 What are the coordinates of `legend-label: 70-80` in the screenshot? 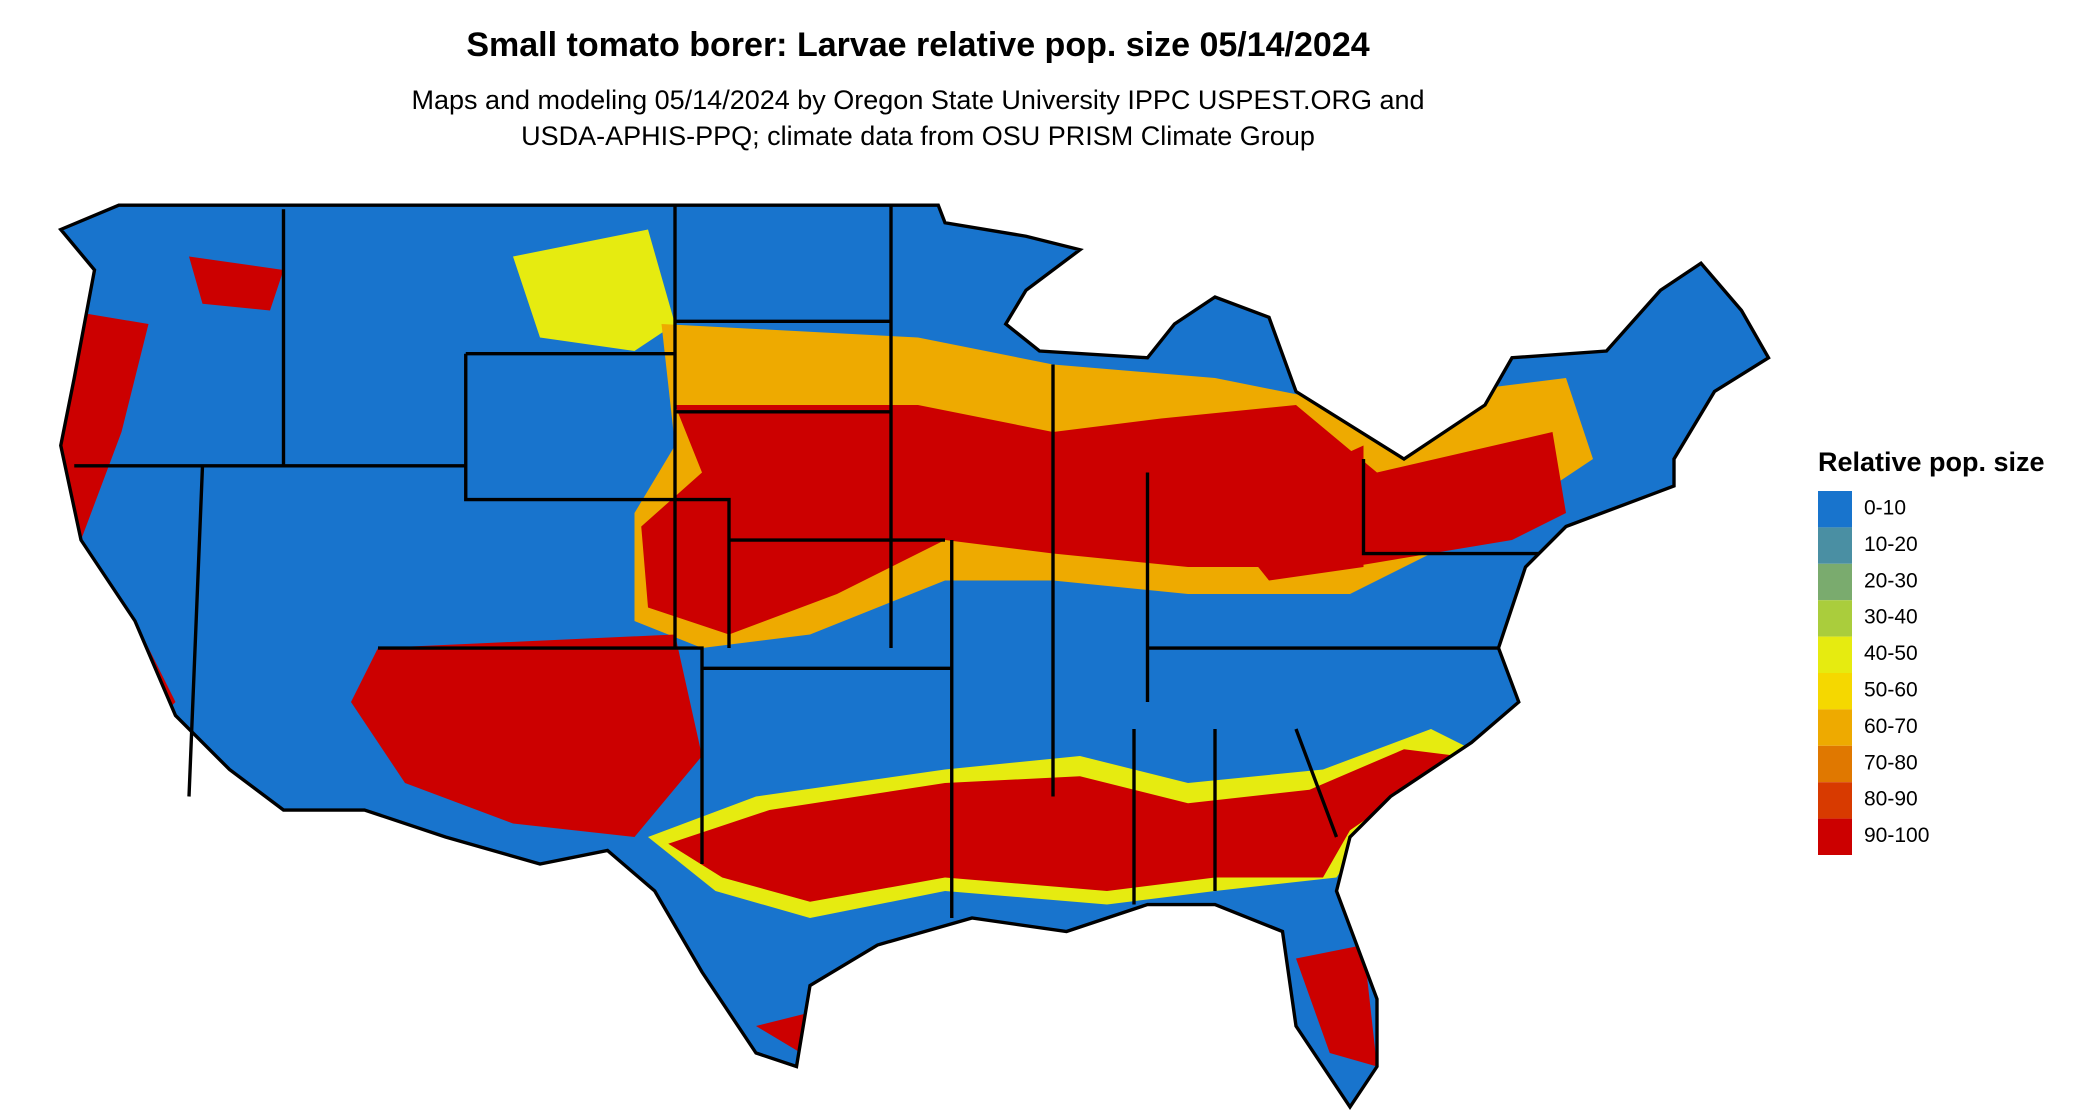 It's located at (1891, 762).